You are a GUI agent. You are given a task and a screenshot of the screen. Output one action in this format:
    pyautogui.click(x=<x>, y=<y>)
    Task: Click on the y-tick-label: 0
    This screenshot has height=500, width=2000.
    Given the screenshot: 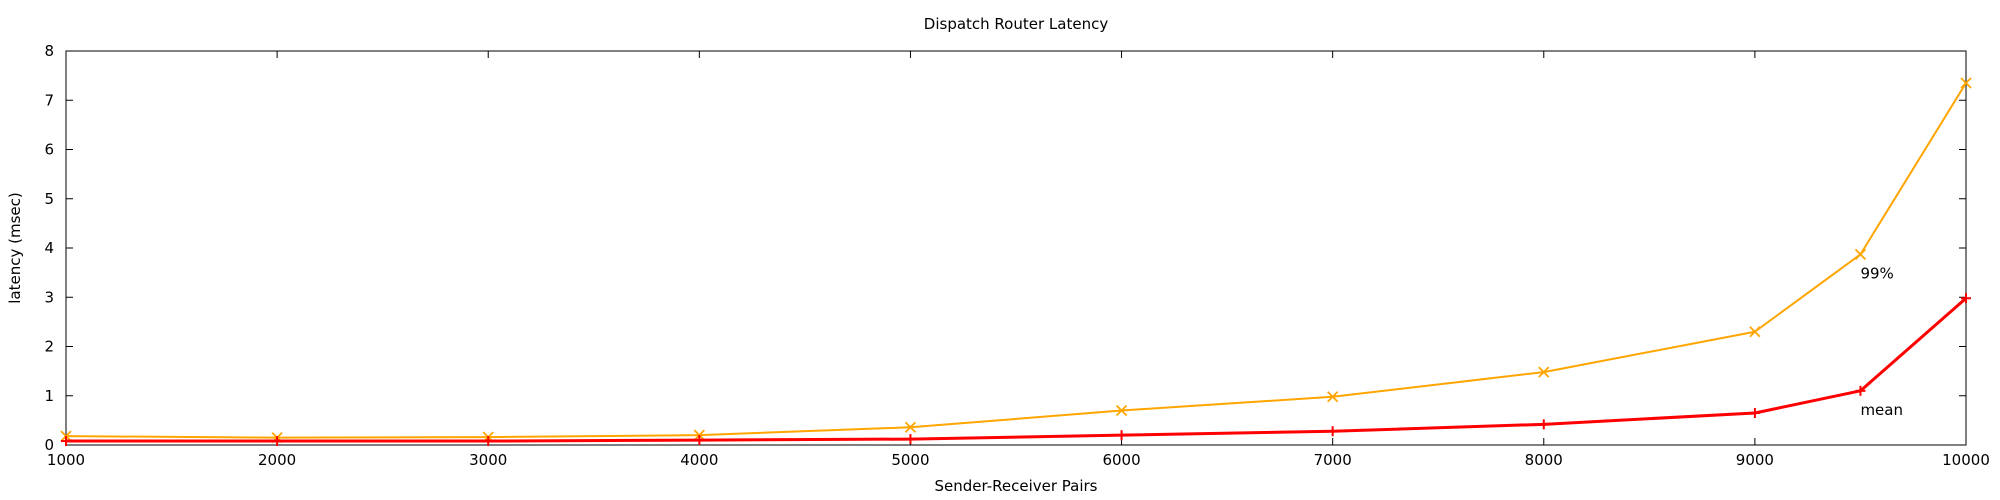 What is the action you would take?
    pyautogui.click(x=49, y=445)
    